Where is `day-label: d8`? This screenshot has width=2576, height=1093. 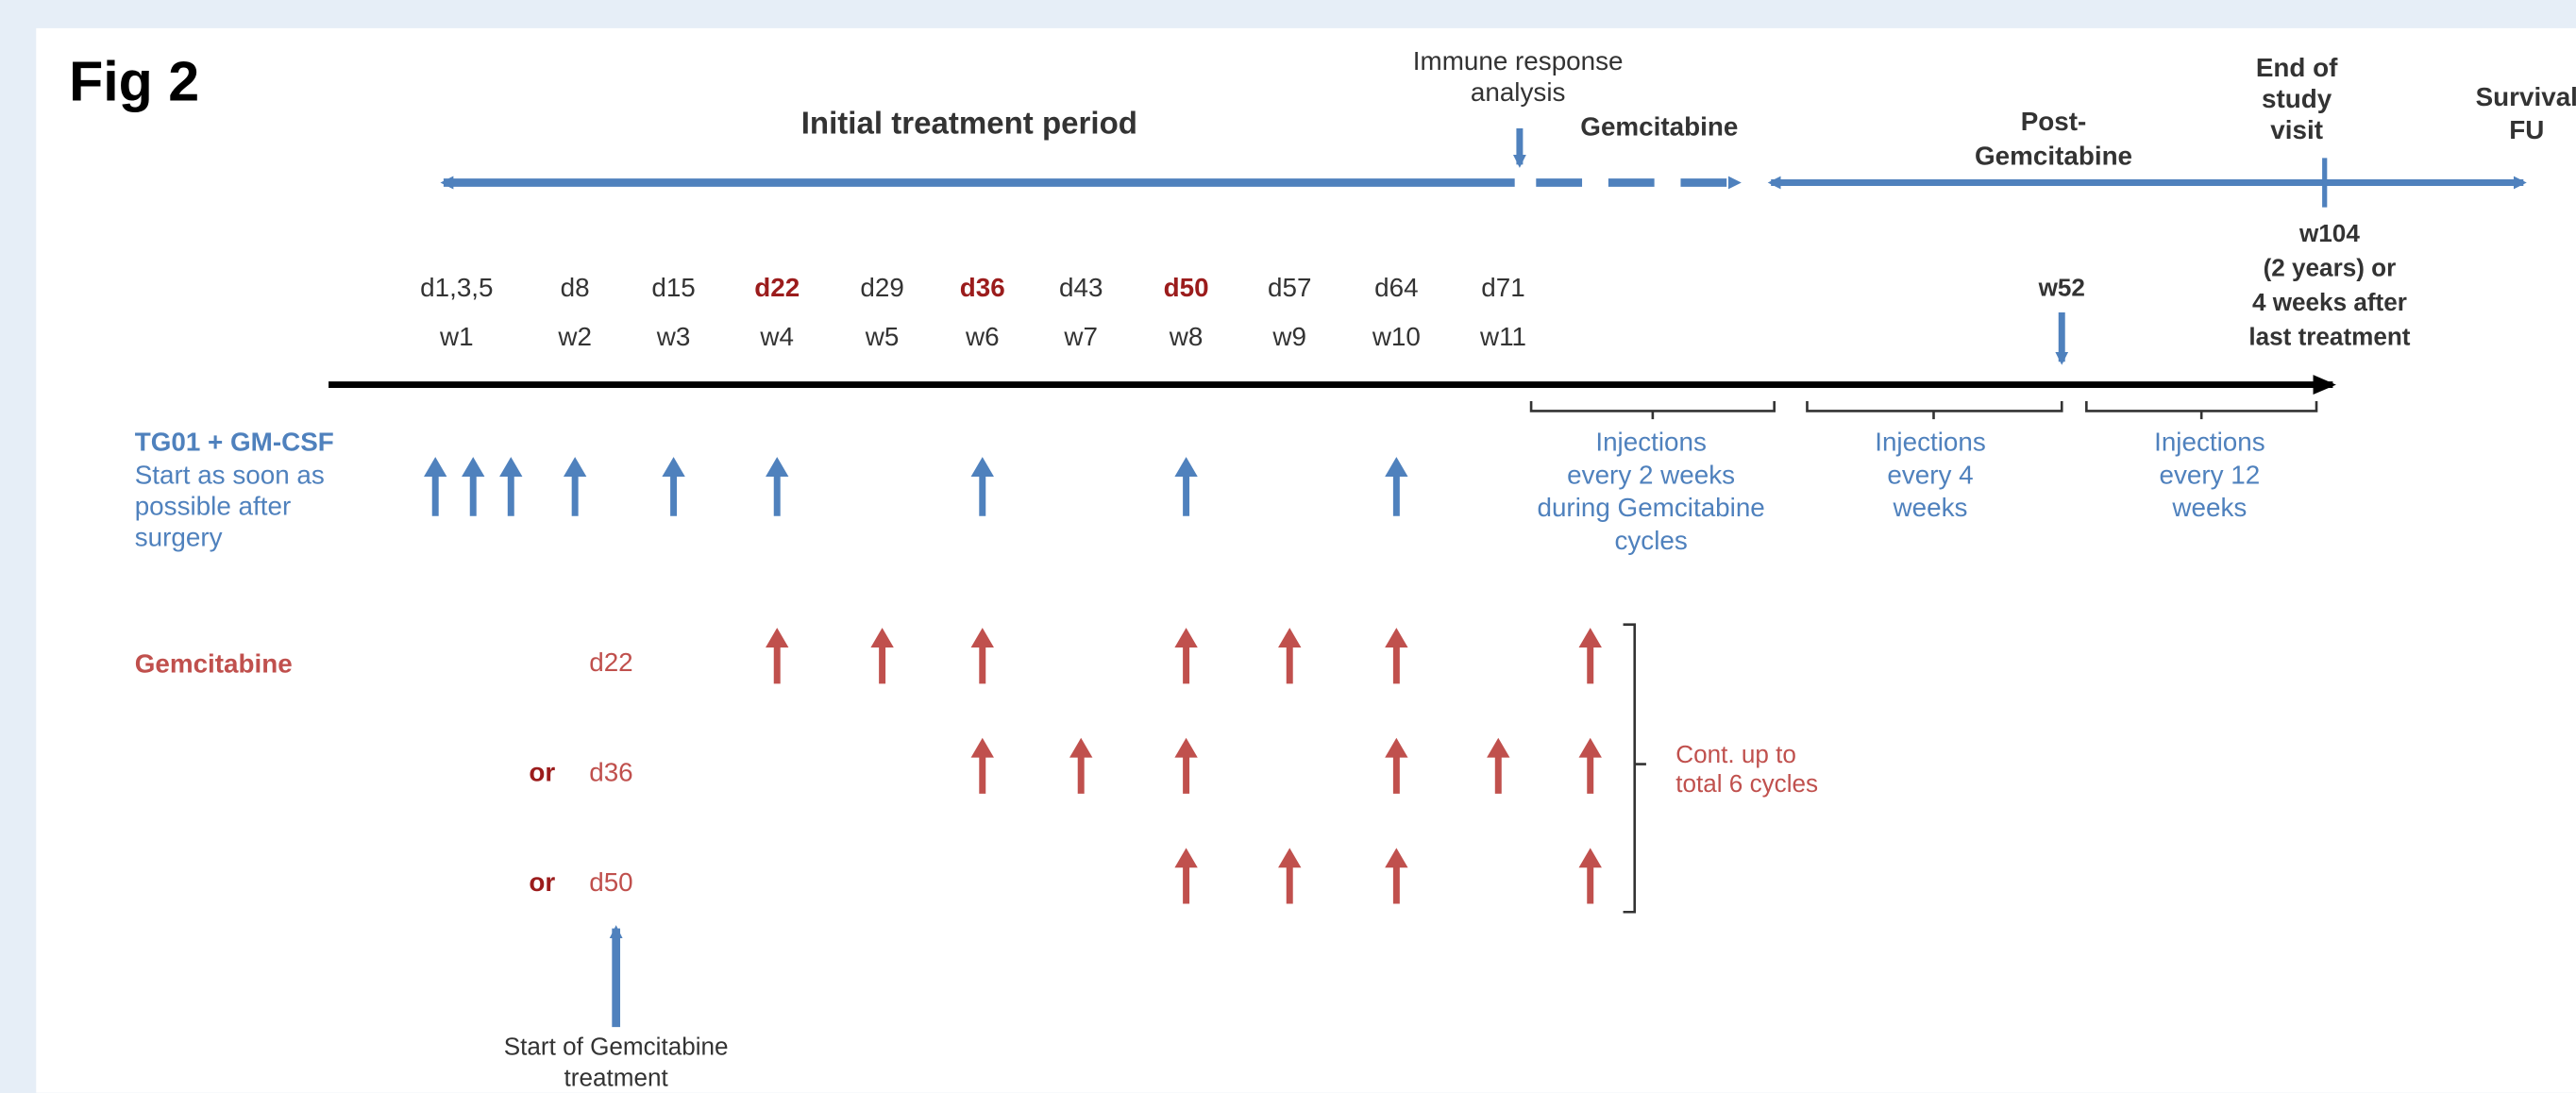
day-label: d8 is located at coordinates (575, 287).